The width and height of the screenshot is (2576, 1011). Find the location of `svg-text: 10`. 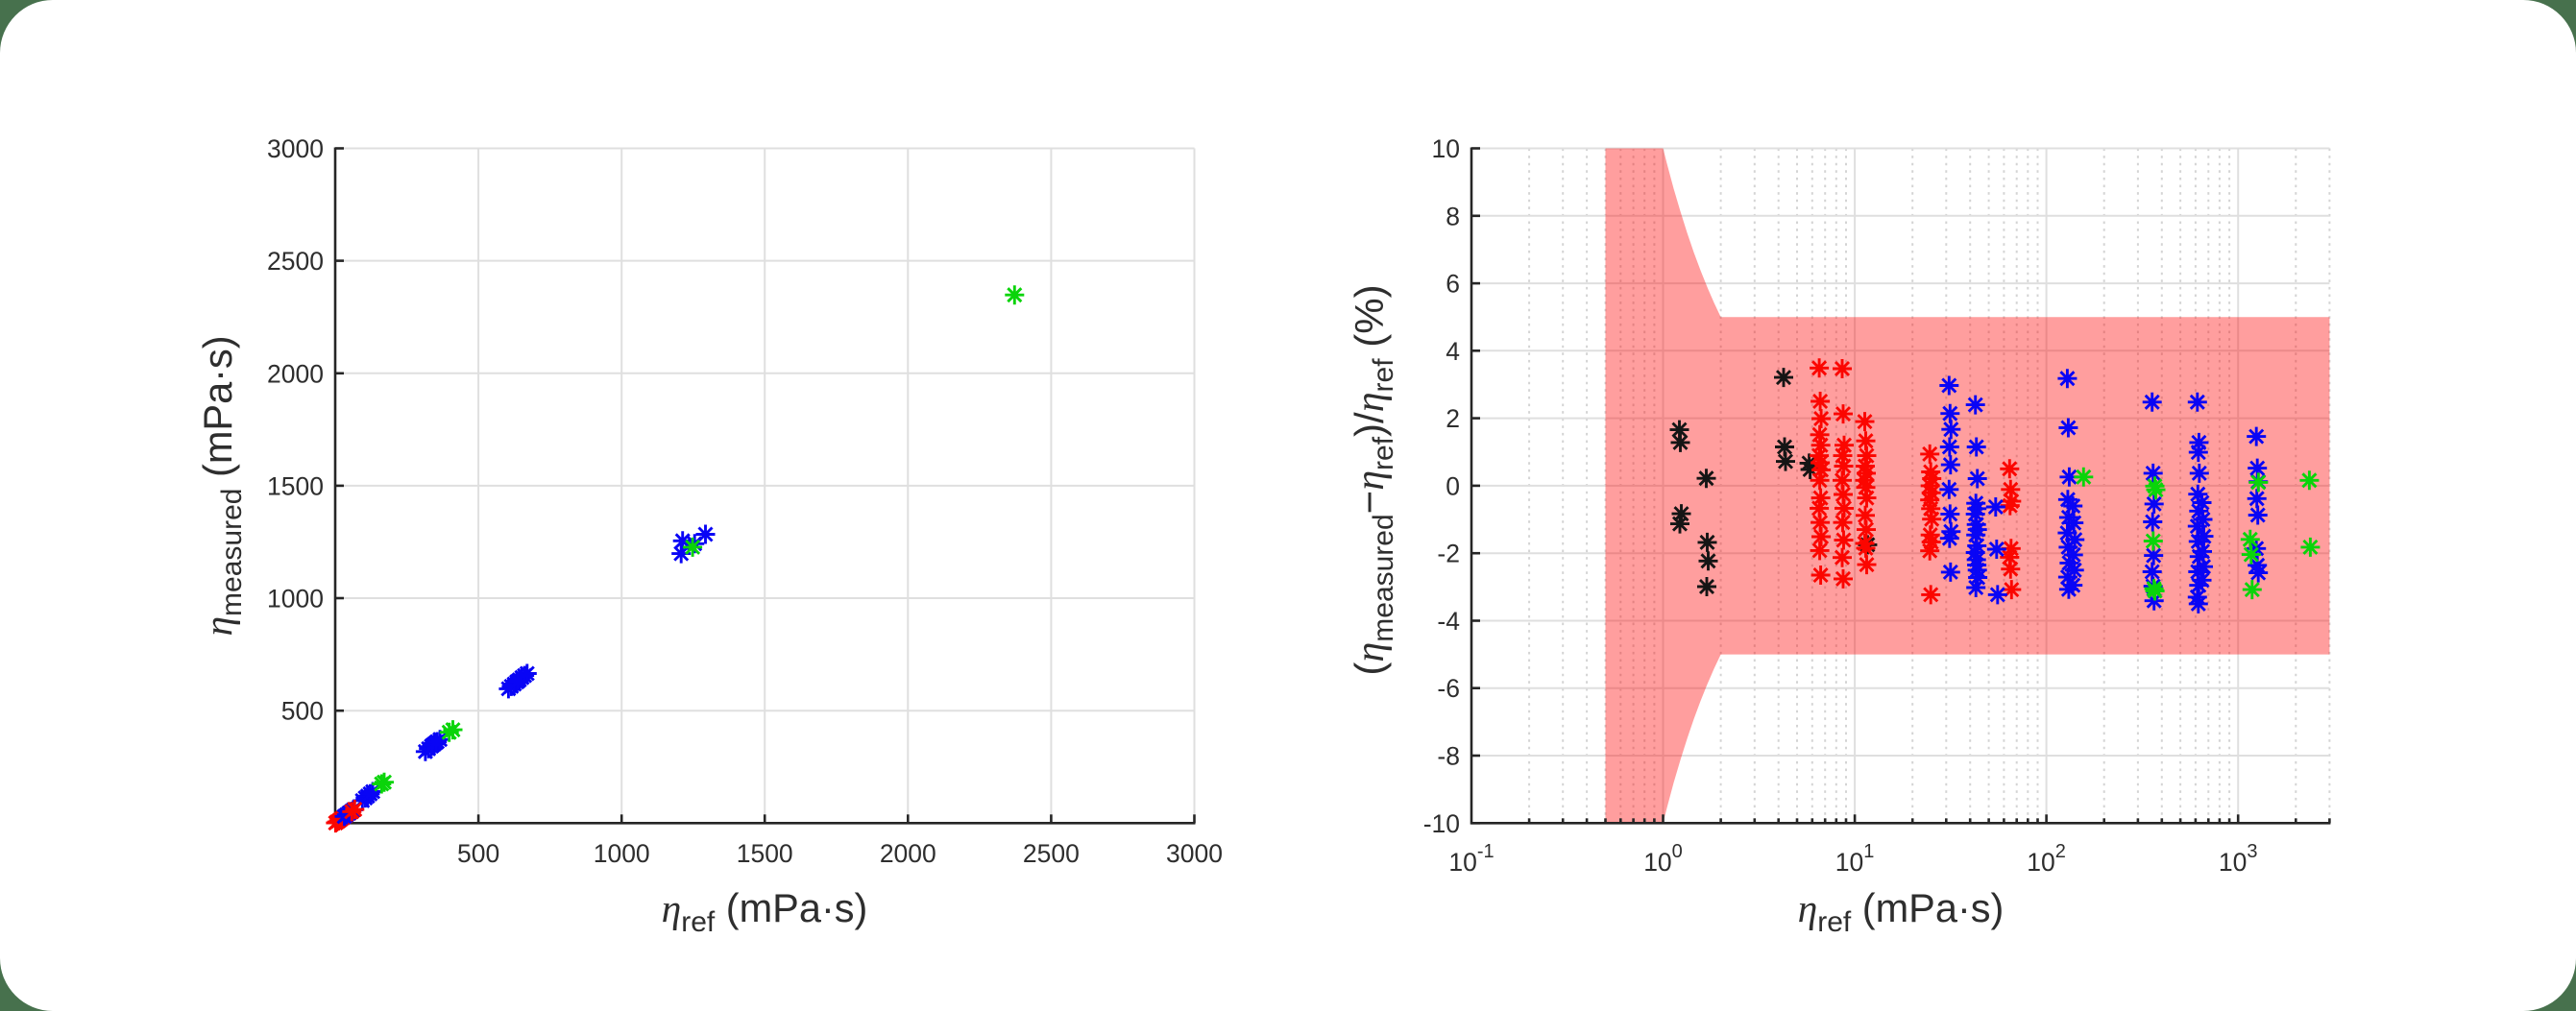

svg-text: 10 is located at coordinates (1446, 149).